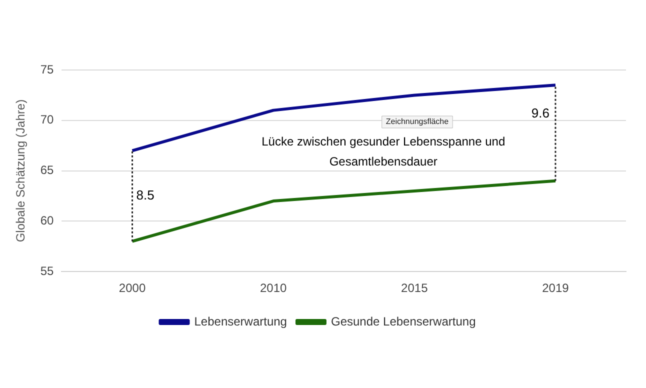 The image size is (646, 388). What do you see at coordinates (145, 195) in the screenshot?
I see `annotation: 8.5` at bounding box center [145, 195].